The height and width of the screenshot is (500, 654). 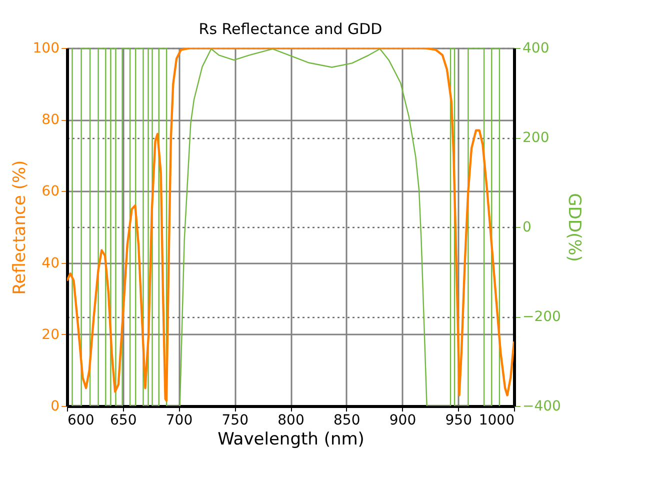 I want to click on x-tick-label: 650, so click(x=123, y=420).